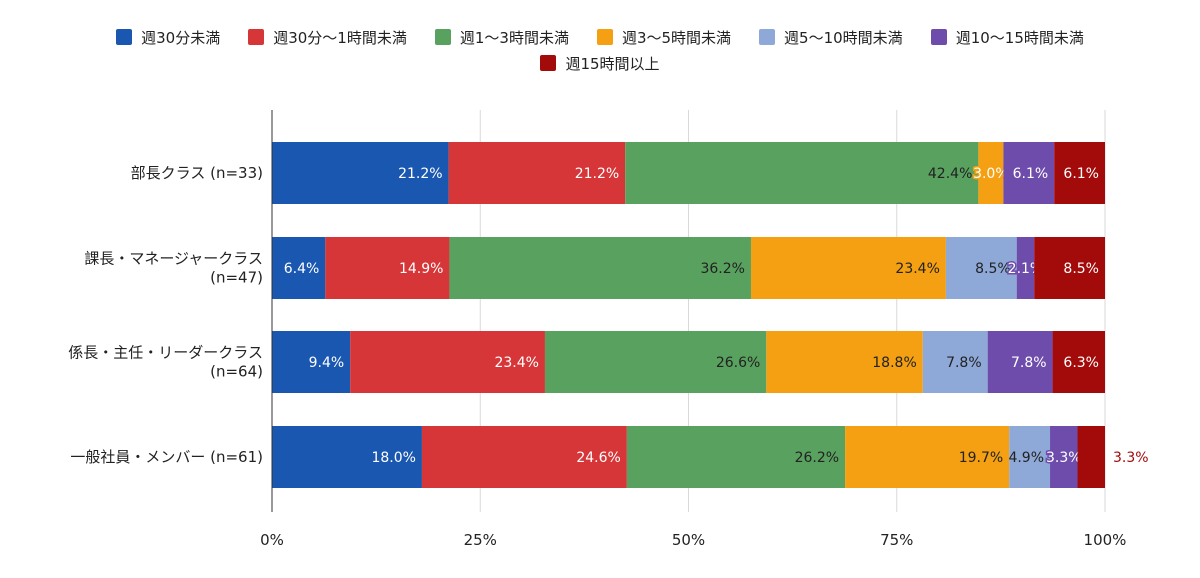 This screenshot has height=578, width=1200. I want to click on x-tick-label: 25%, so click(480, 540).